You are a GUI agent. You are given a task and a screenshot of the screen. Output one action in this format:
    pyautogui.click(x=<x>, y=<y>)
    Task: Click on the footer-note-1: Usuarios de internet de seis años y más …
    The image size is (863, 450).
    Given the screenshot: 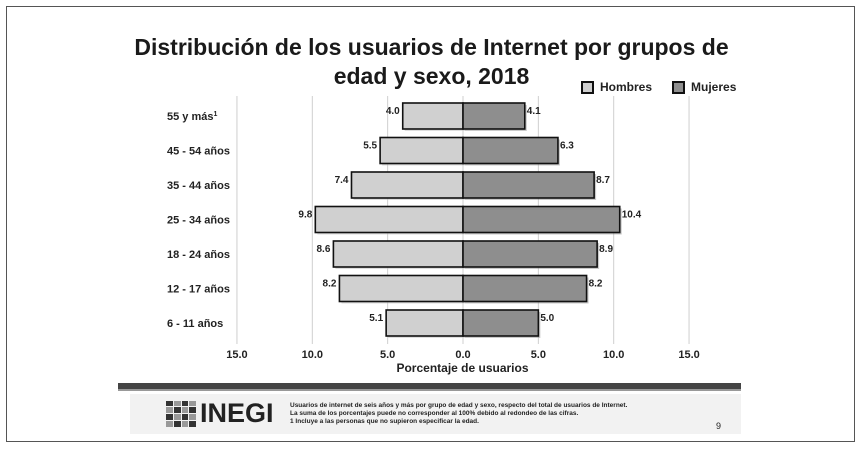 What is the action you would take?
    pyautogui.click(x=459, y=405)
    